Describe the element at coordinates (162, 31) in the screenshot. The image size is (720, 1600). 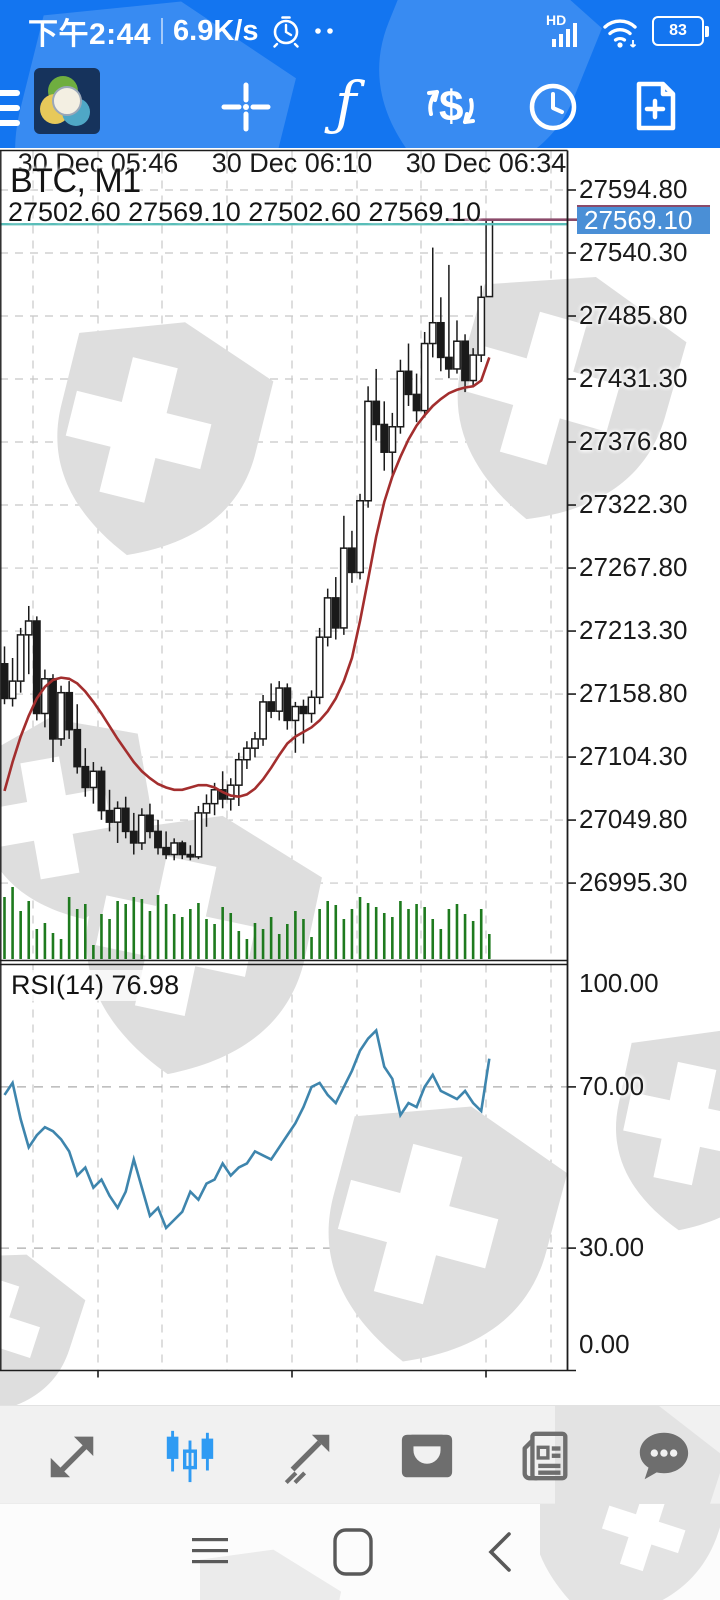
I see `status-divider` at that location.